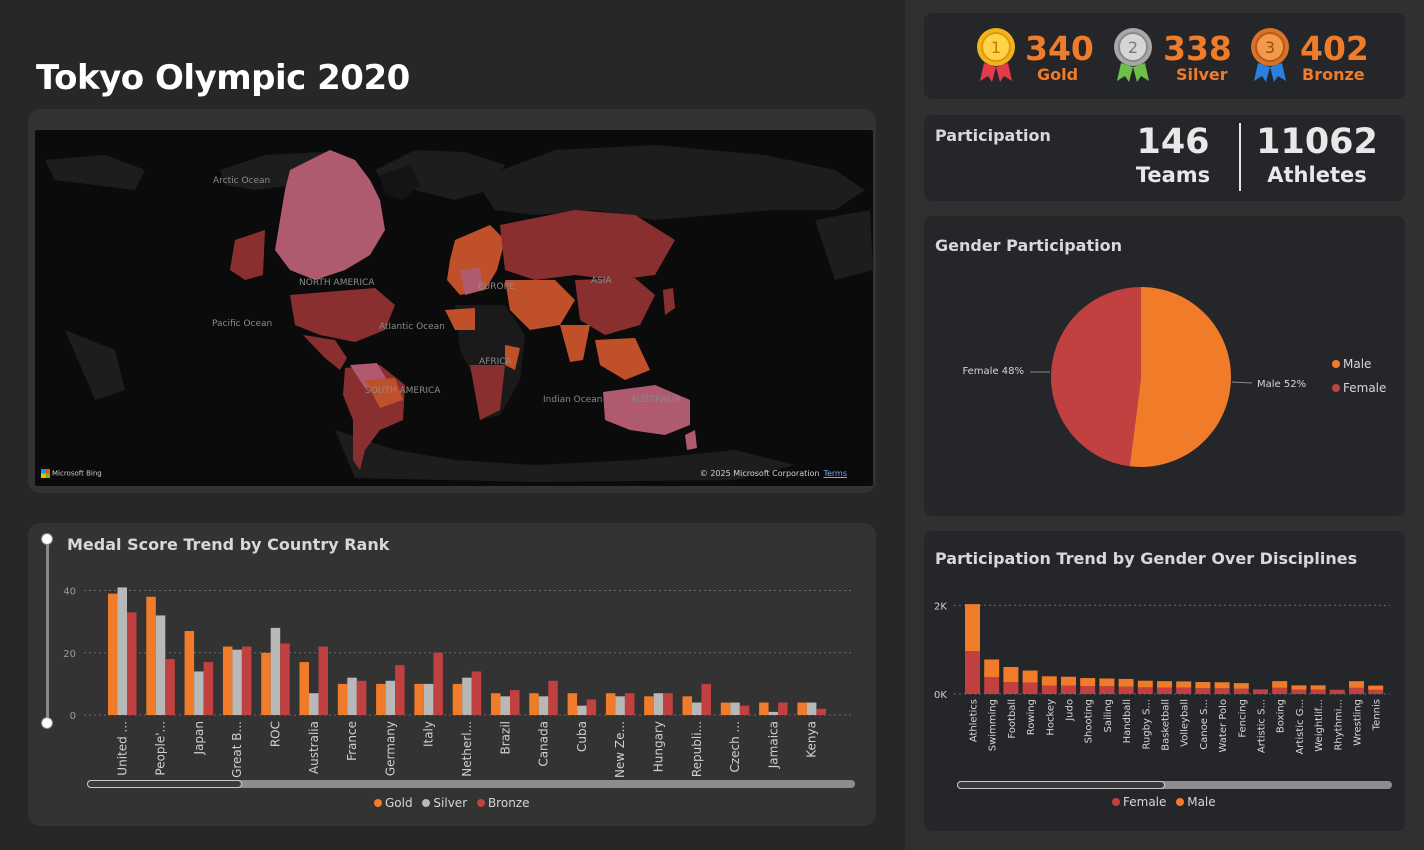  I want to click on label-africa: AFRICA, so click(495, 362).